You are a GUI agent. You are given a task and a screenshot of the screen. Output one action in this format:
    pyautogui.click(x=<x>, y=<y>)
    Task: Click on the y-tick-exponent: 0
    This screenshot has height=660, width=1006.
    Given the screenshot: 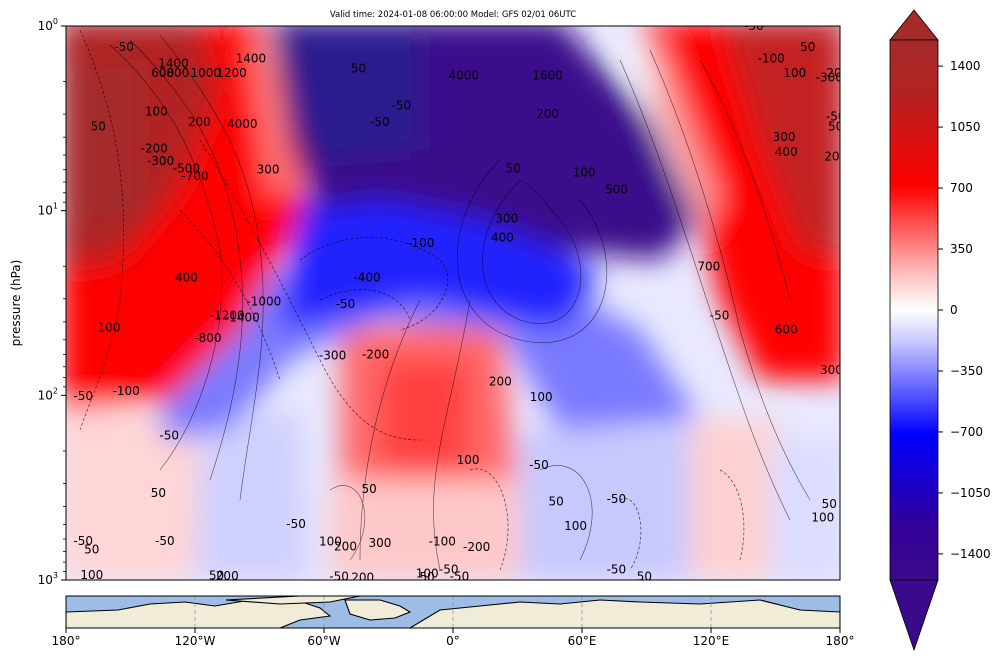 What is the action you would take?
    pyautogui.click(x=55, y=21)
    